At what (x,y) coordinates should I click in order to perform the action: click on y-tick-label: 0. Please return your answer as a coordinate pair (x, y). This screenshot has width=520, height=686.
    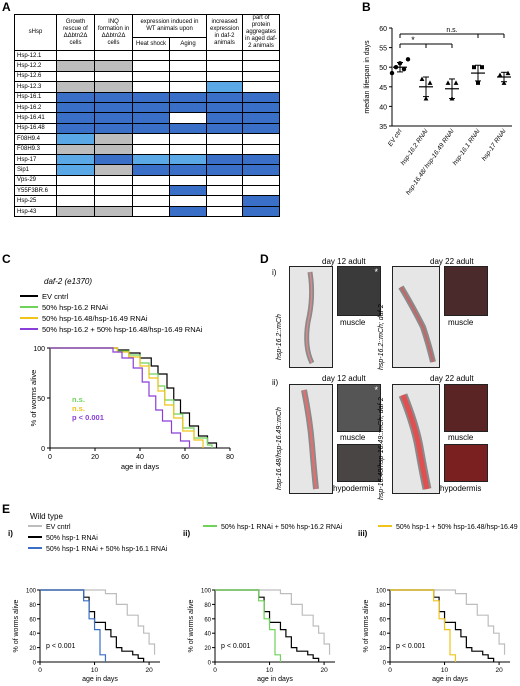
    Looking at the image, I should click on (43, 449).